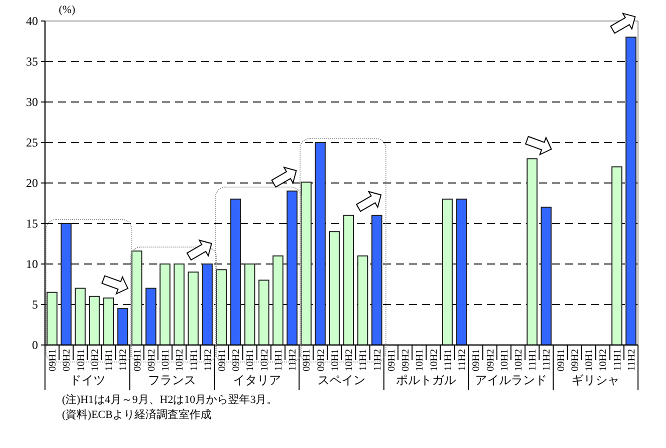 The height and width of the screenshot is (448, 666). I want to click on text: ギリシャ, so click(596, 380).